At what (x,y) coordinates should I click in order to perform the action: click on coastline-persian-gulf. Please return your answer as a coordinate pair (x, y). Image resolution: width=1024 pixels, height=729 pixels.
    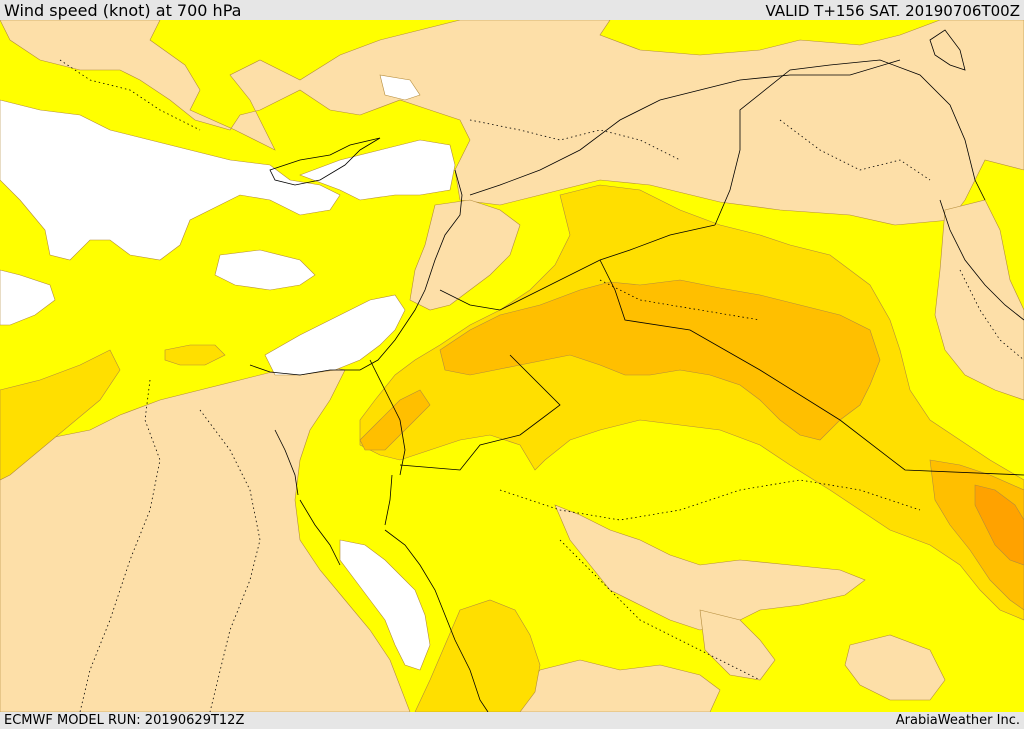
    Looking at the image, I should click on (981, 260).